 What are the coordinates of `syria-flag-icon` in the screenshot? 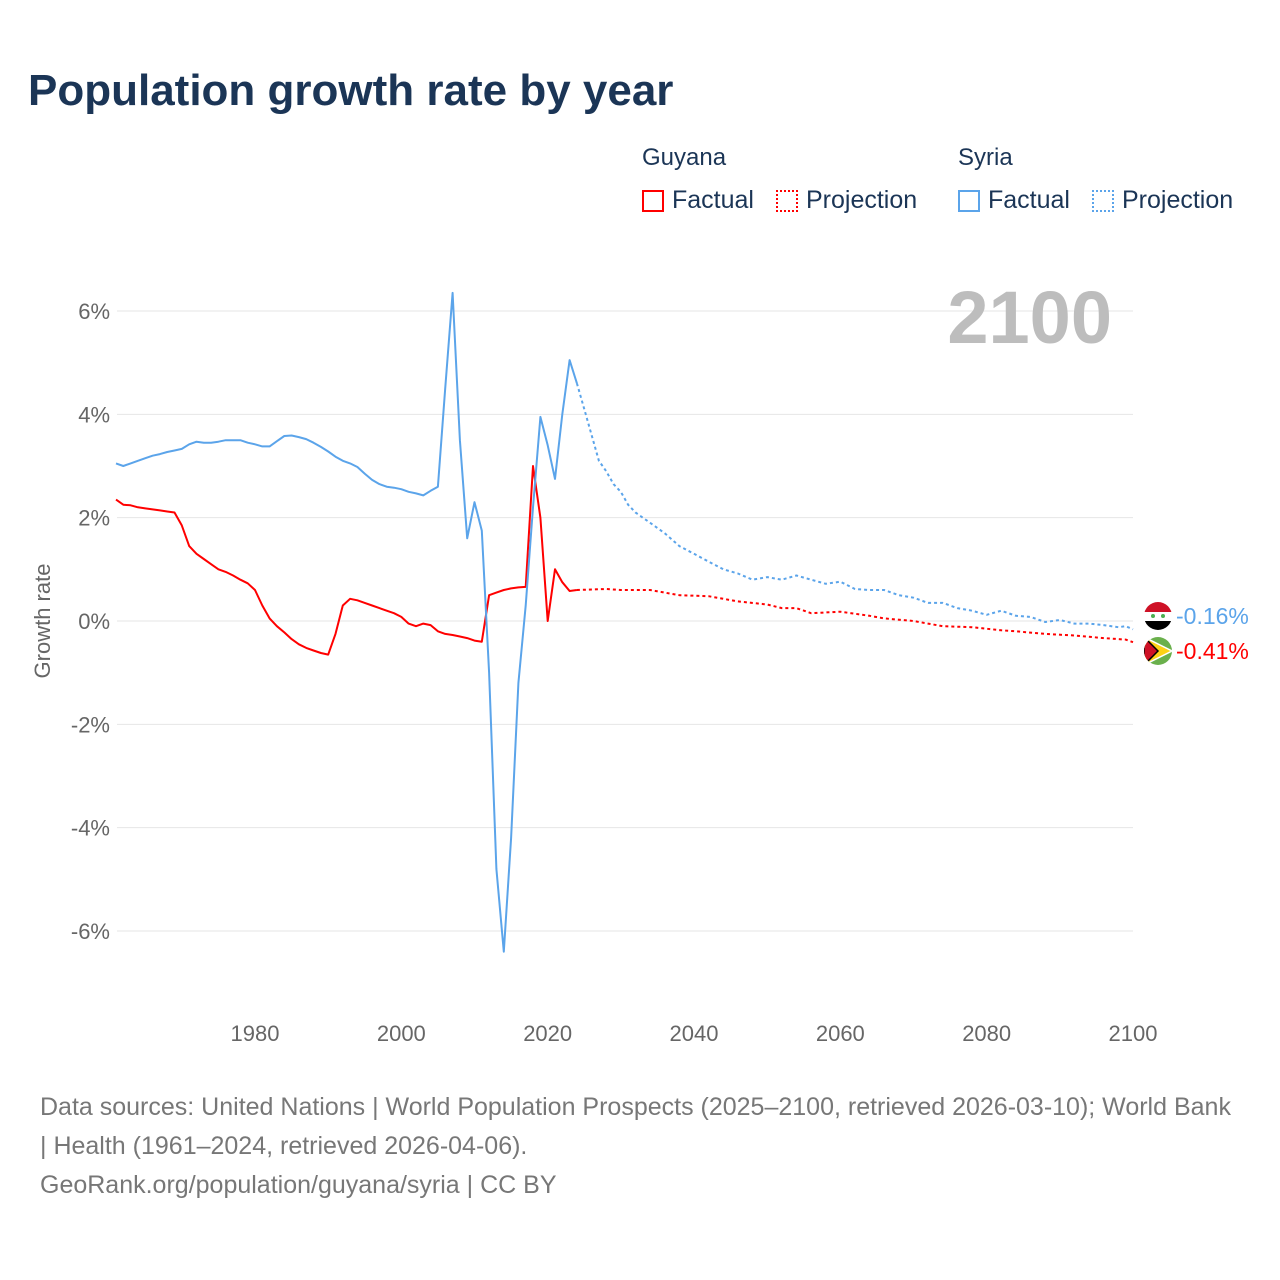 It's located at (1158, 616).